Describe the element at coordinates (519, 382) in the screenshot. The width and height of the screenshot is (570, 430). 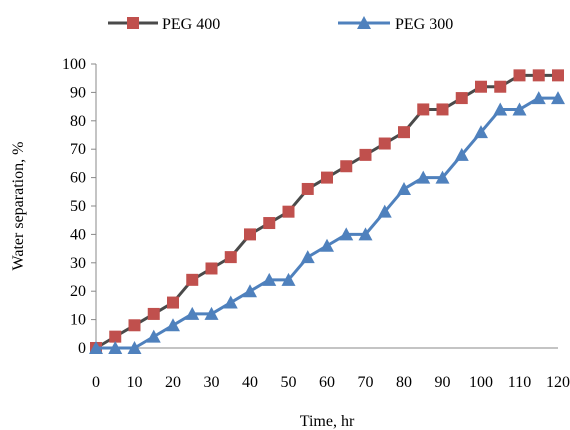
I see `x-tick-label: 110` at that location.